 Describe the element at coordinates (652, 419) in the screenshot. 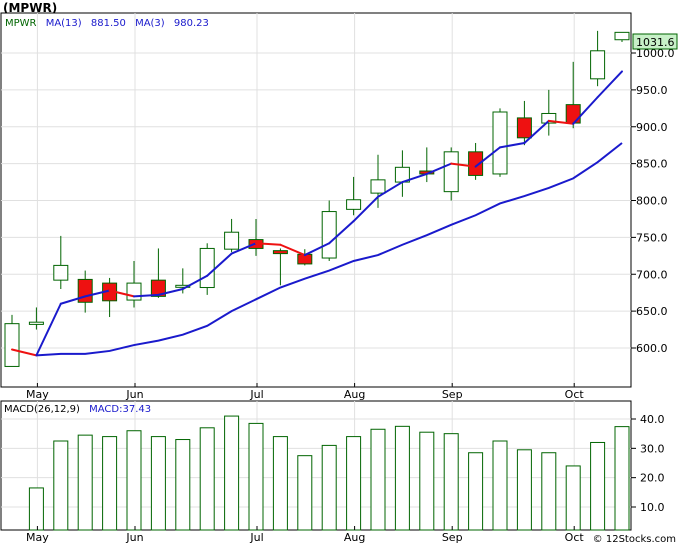

I see `macd-tick-label: 40.0` at that location.